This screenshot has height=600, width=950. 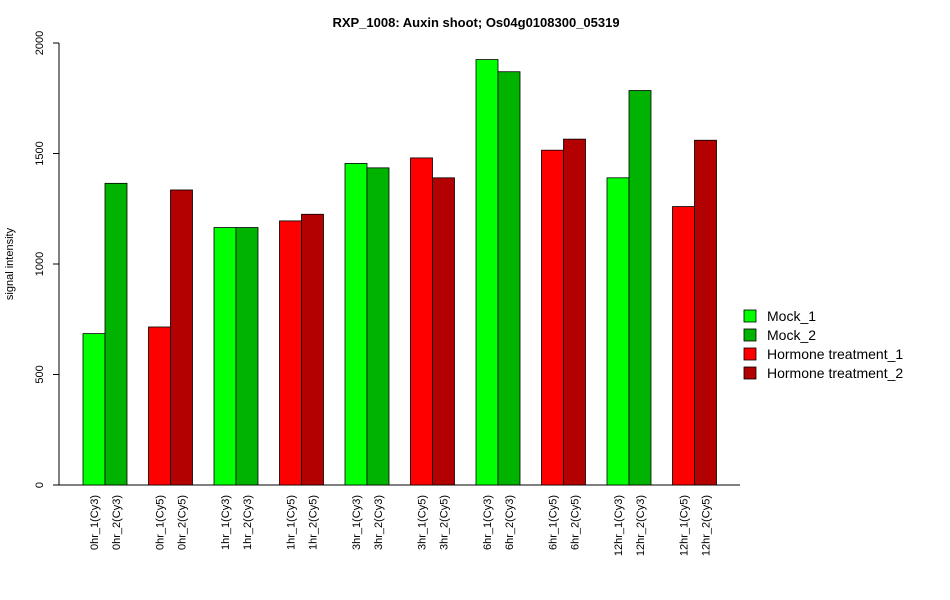 What do you see at coordinates (553, 522) in the screenshot?
I see `x-tick-label: 6hr_1(Cy5)` at bounding box center [553, 522].